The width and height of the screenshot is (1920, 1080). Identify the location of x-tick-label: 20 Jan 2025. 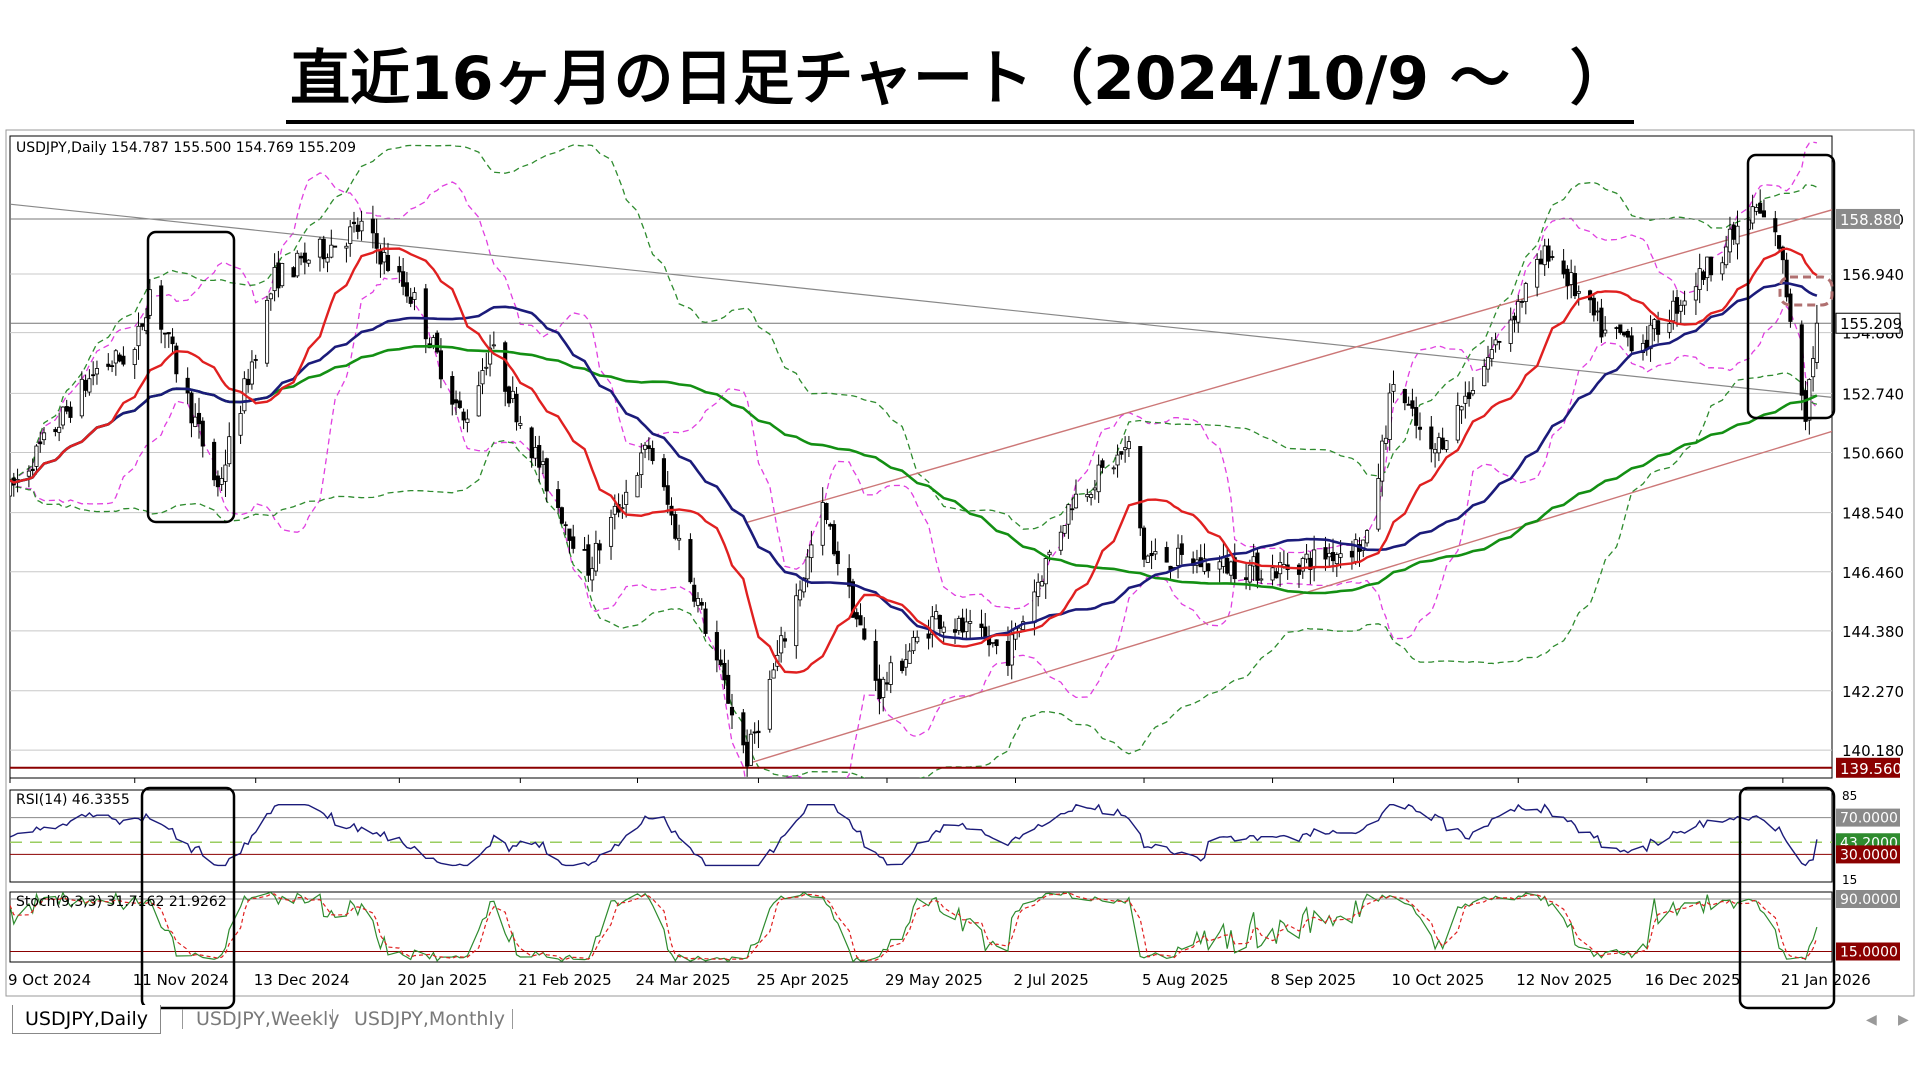
(442, 980).